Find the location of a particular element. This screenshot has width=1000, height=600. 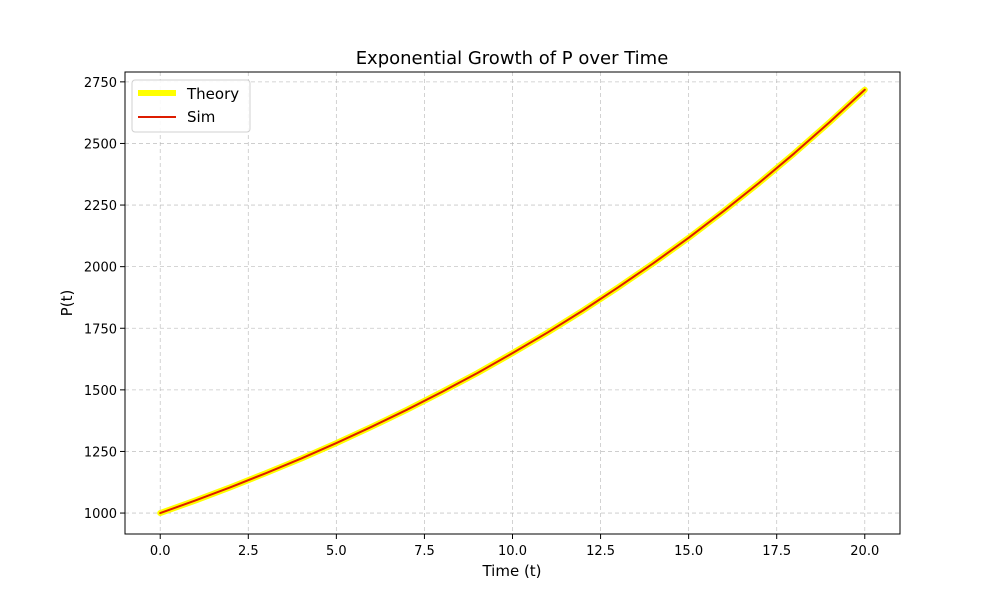

y-tick-label: 2000 is located at coordinates (100, 268).